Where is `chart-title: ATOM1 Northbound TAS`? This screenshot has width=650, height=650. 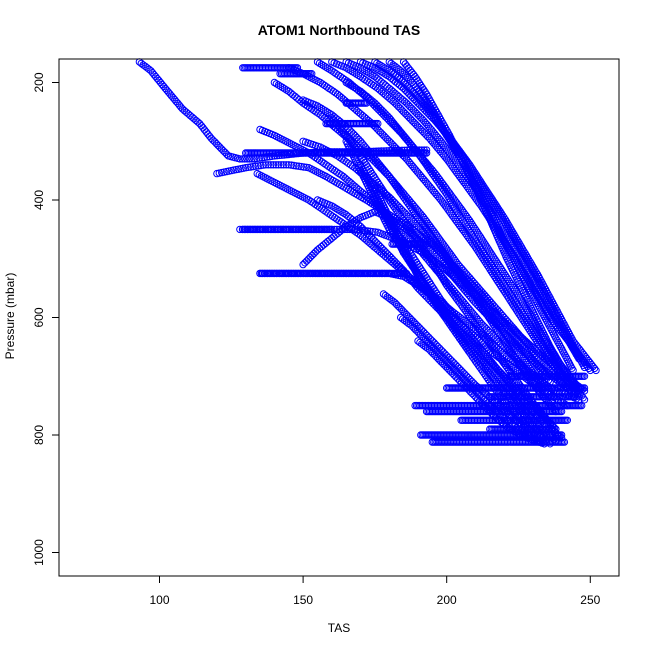 chart-title: ATOM1 Northbound TAS is located at coordinates (339, 30).